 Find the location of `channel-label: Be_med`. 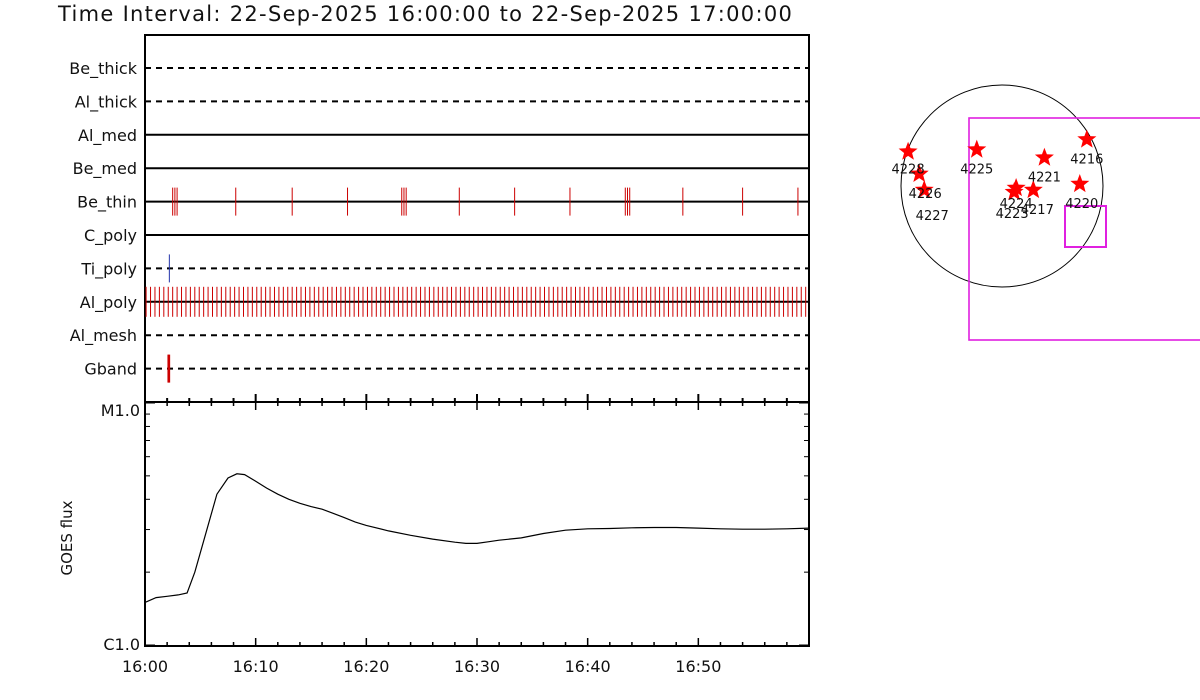

channel-label: Be_med is located at coordinates (105, 169).